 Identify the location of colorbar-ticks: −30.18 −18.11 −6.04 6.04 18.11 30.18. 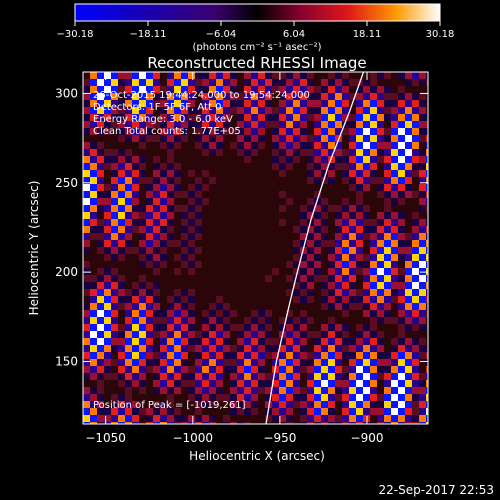
(255, 30).